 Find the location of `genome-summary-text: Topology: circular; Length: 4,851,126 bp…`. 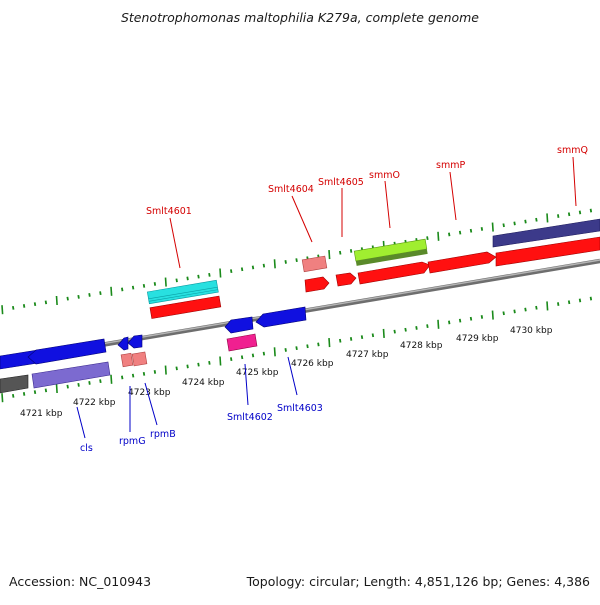

genome-summary-text: Topology: circular; Length: 4,851,126 bp… is located at coordinates (418, 581).